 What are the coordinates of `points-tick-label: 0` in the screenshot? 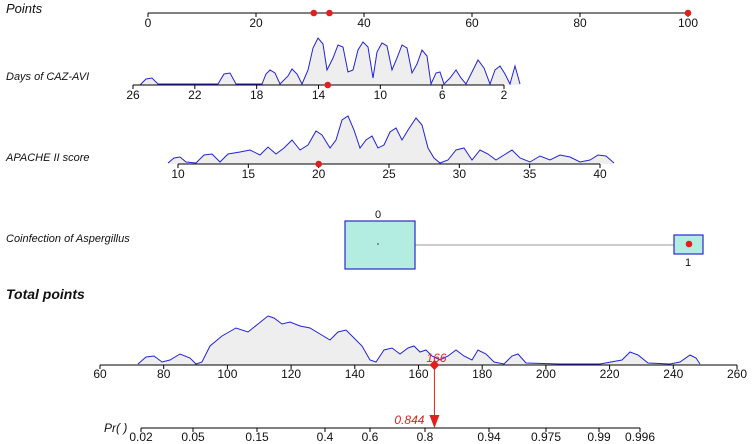 It's located at (148, 23).